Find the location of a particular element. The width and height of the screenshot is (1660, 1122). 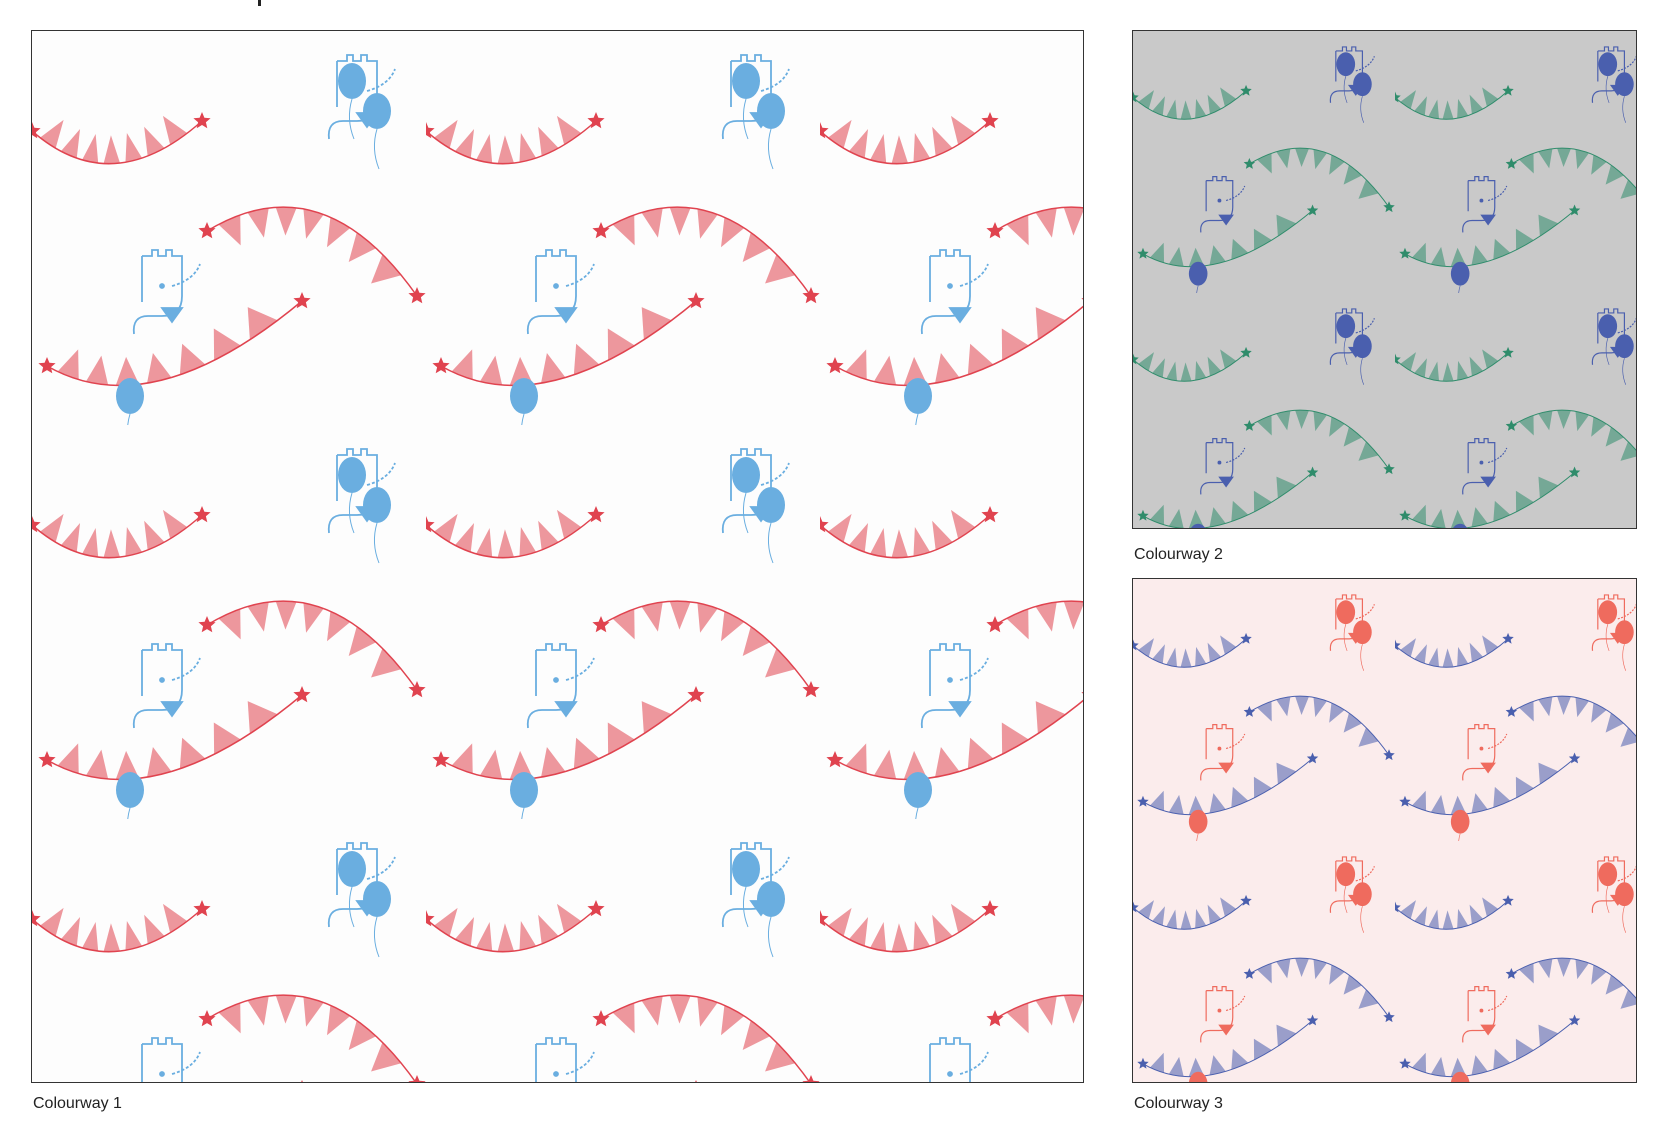

colourway-2-label: Colourway 2 is located at coordinates (1178, 554).